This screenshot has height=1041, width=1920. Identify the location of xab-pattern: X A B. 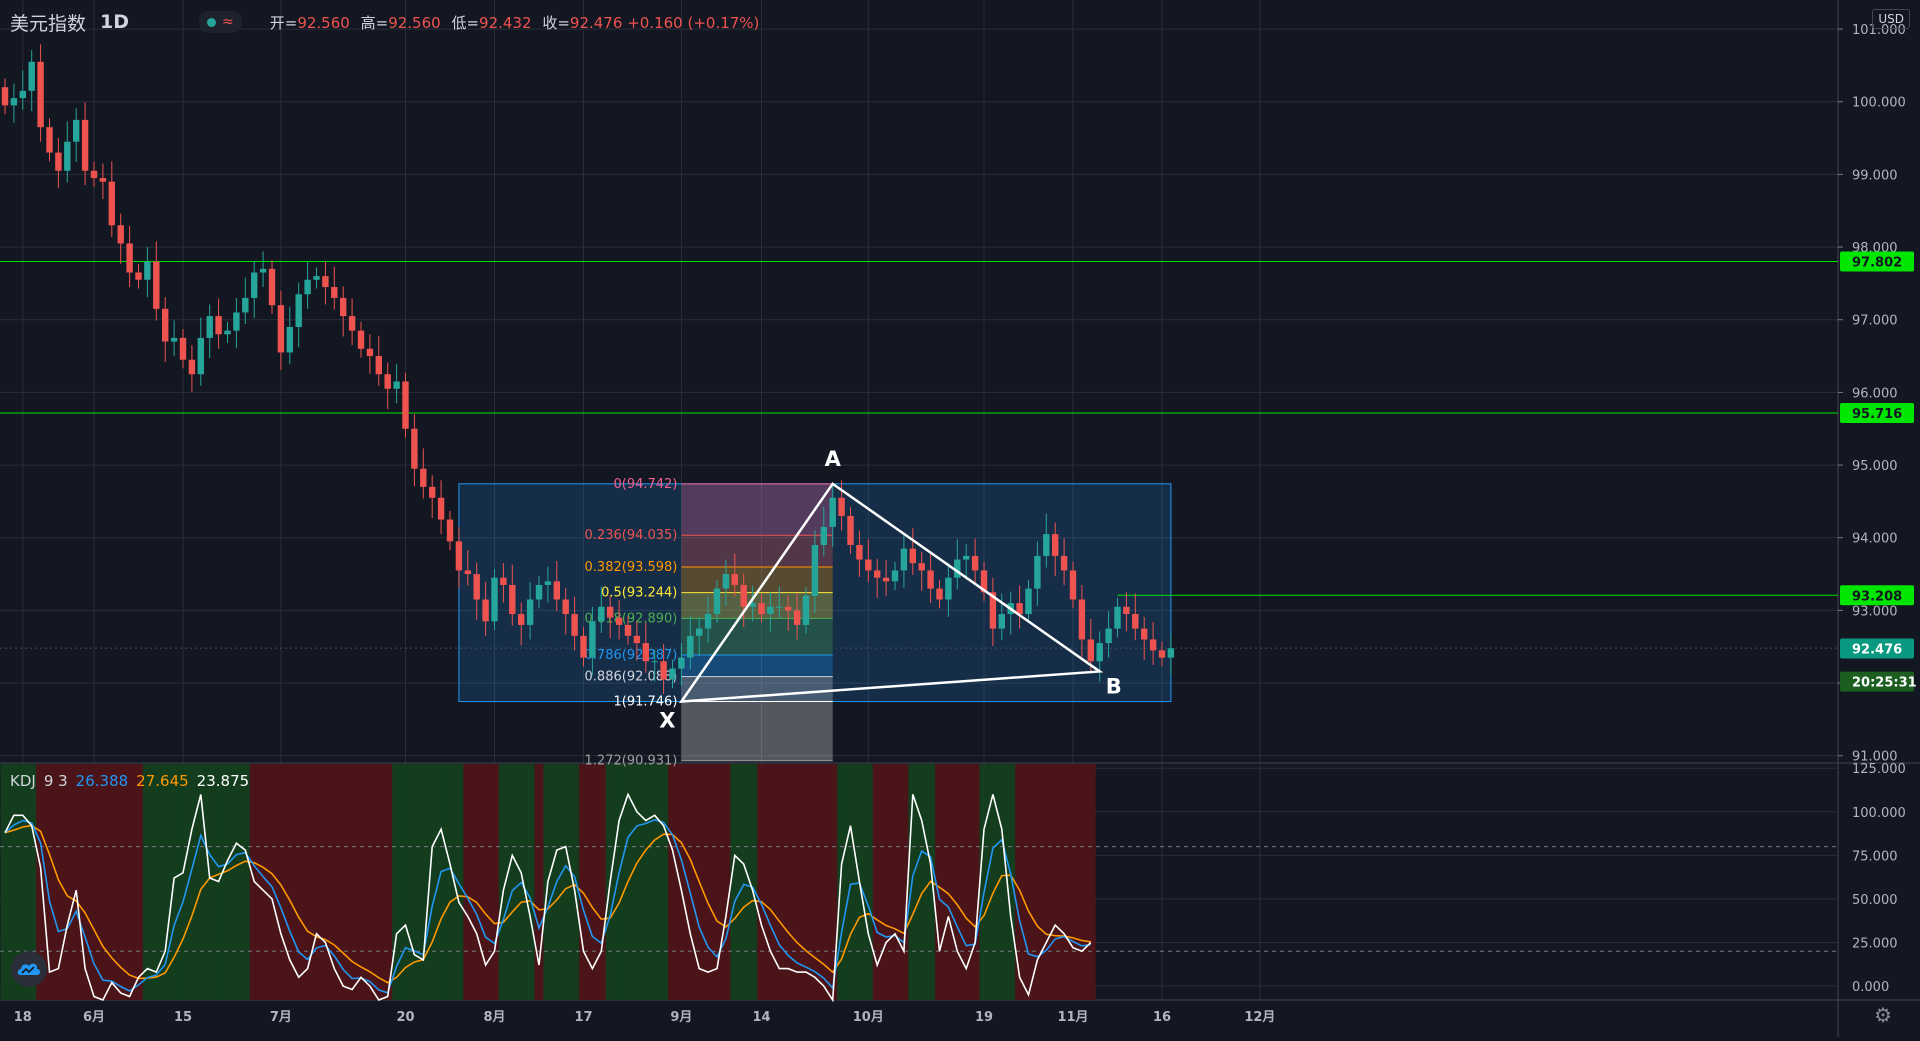
(890, 590).